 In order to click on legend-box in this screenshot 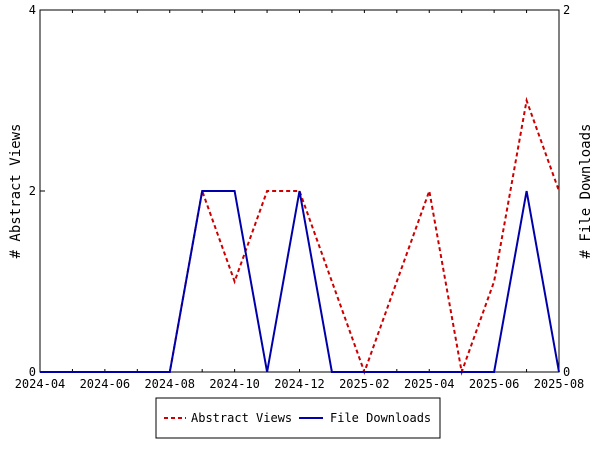, I will do `click(298, 418)`.